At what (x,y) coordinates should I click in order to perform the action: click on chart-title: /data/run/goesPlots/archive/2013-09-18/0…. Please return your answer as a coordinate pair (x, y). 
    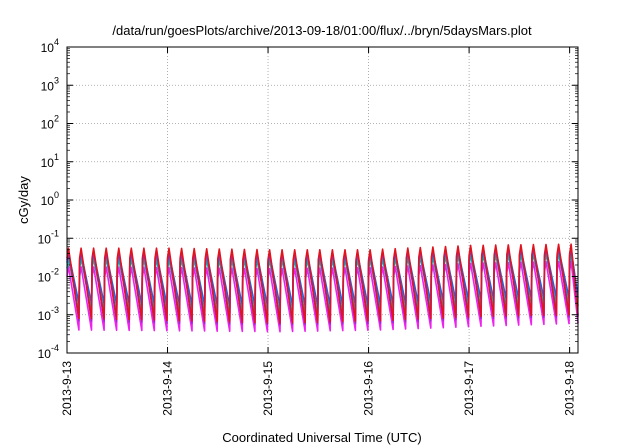
    Looking at the image, I should click on (322, 30).